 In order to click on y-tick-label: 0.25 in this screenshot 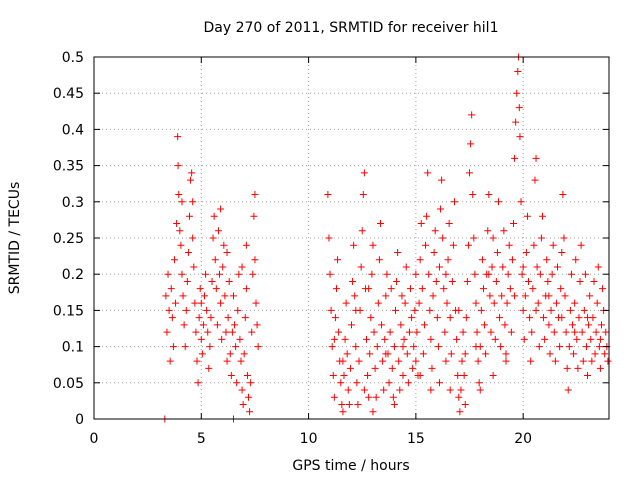, I will do `click(68, 239)`.